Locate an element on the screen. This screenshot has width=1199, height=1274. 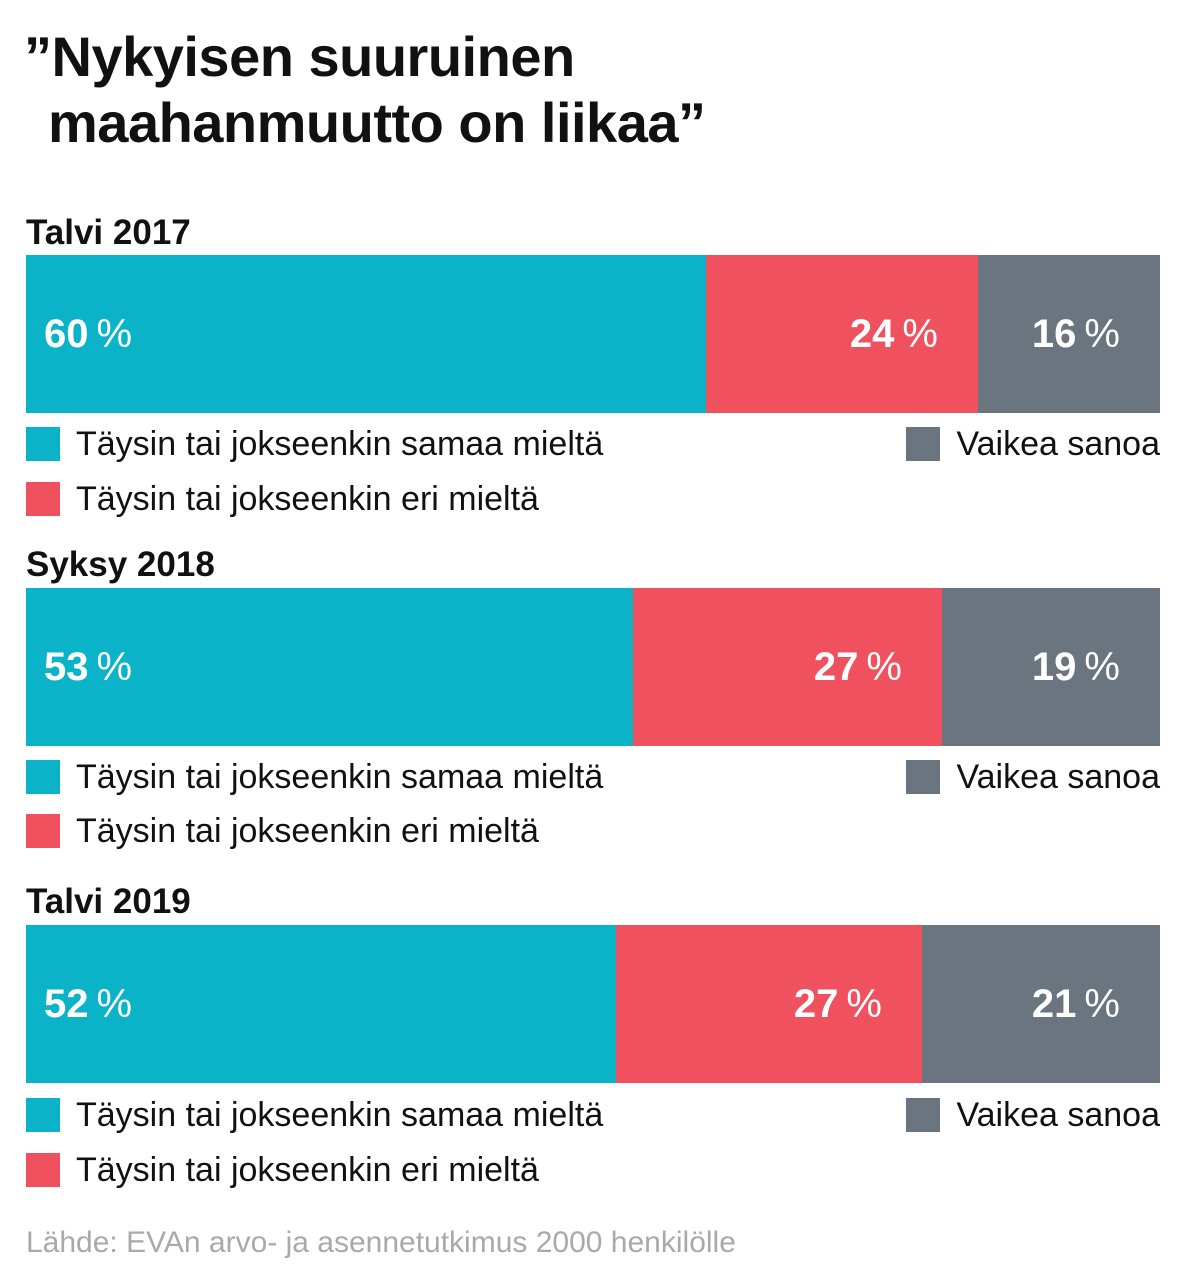
bar-segment-dontknow: 19% is located at coordinates (1051, 667).